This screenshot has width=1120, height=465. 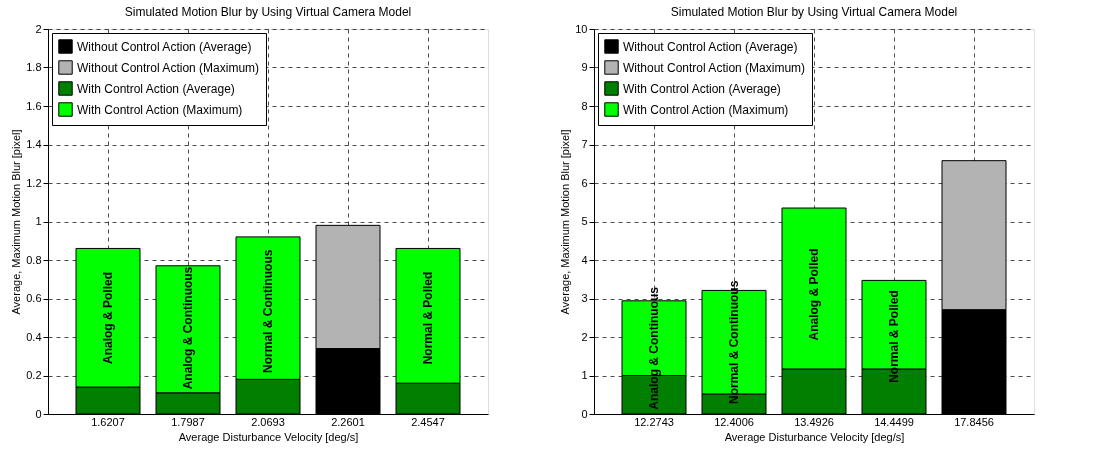 What do you see at coordinates (34, 336) in the screenshot?
I see `y-tick-label: 0.4` at bounding box center [34, 336].